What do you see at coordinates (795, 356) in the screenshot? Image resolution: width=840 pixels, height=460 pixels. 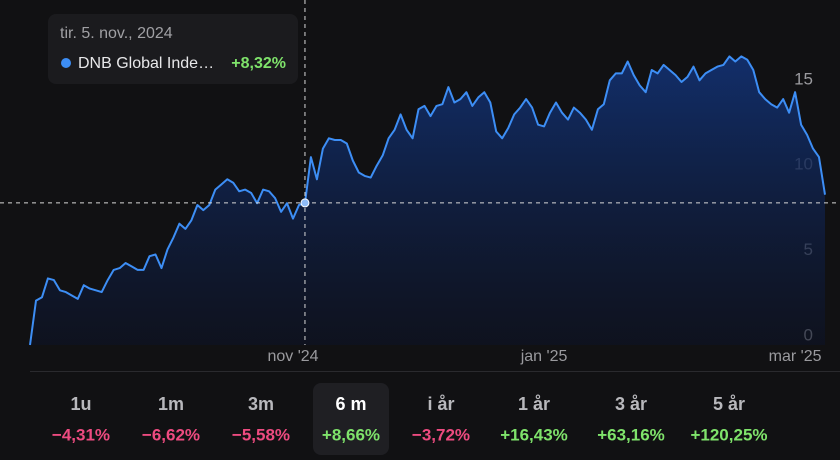 I see `x-tick-label: mar '25` at bounding box center [795, 356].